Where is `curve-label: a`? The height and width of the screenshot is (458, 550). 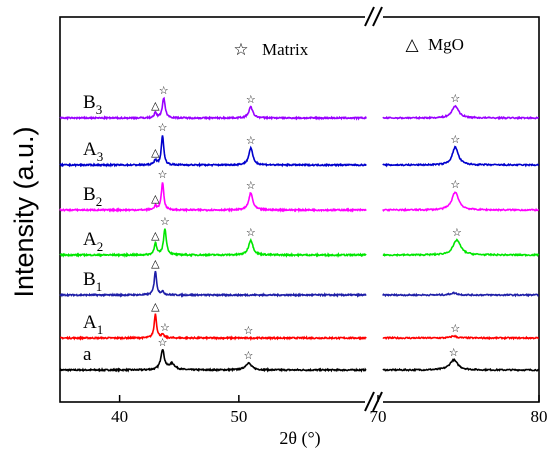
curve-label: a is located at coordinates (87, 354).